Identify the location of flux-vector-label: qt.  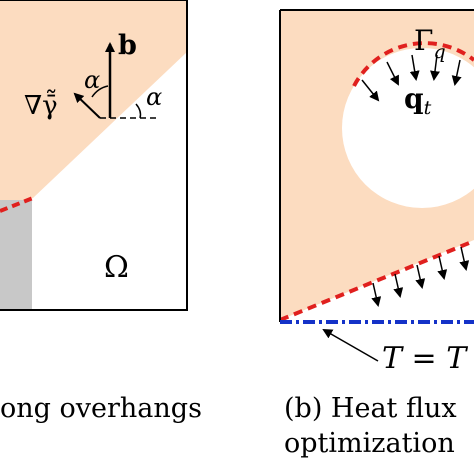
(418, 100).